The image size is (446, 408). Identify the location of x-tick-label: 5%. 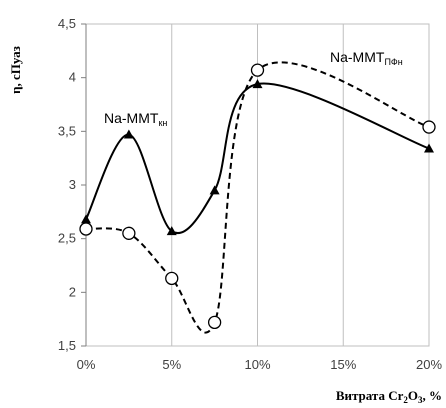
(171, 364).